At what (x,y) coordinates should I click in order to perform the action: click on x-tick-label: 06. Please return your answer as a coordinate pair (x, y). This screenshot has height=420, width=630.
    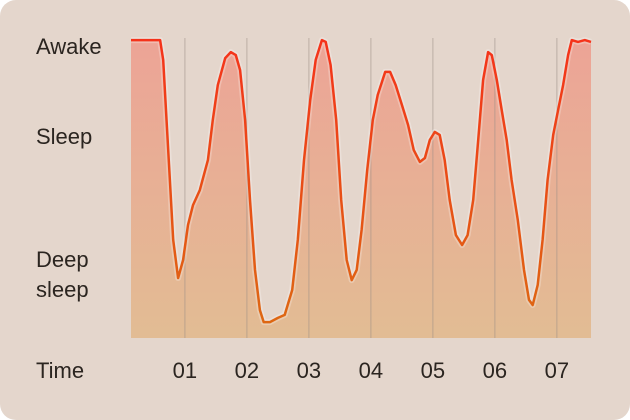
    Looking at the image, I should click on (495, 370).